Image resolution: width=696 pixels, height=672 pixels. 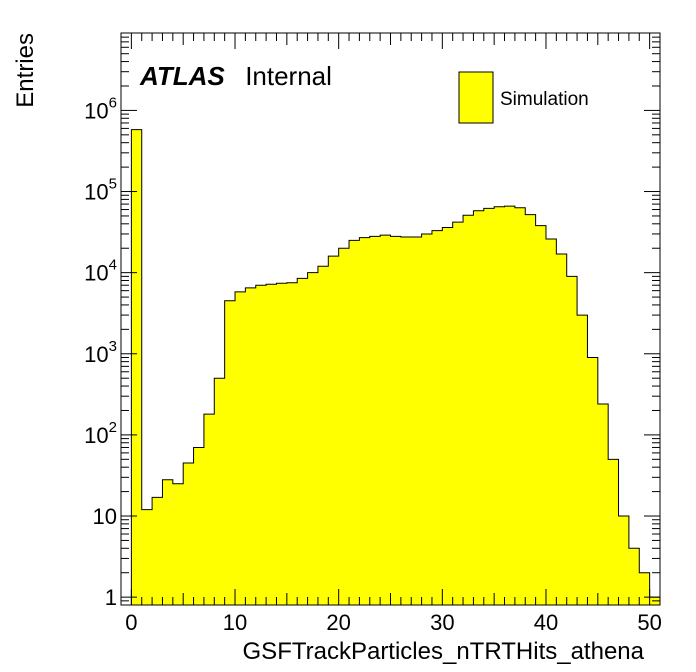 I want to click on x-tick-label: 40, so click(x=546, y=622).